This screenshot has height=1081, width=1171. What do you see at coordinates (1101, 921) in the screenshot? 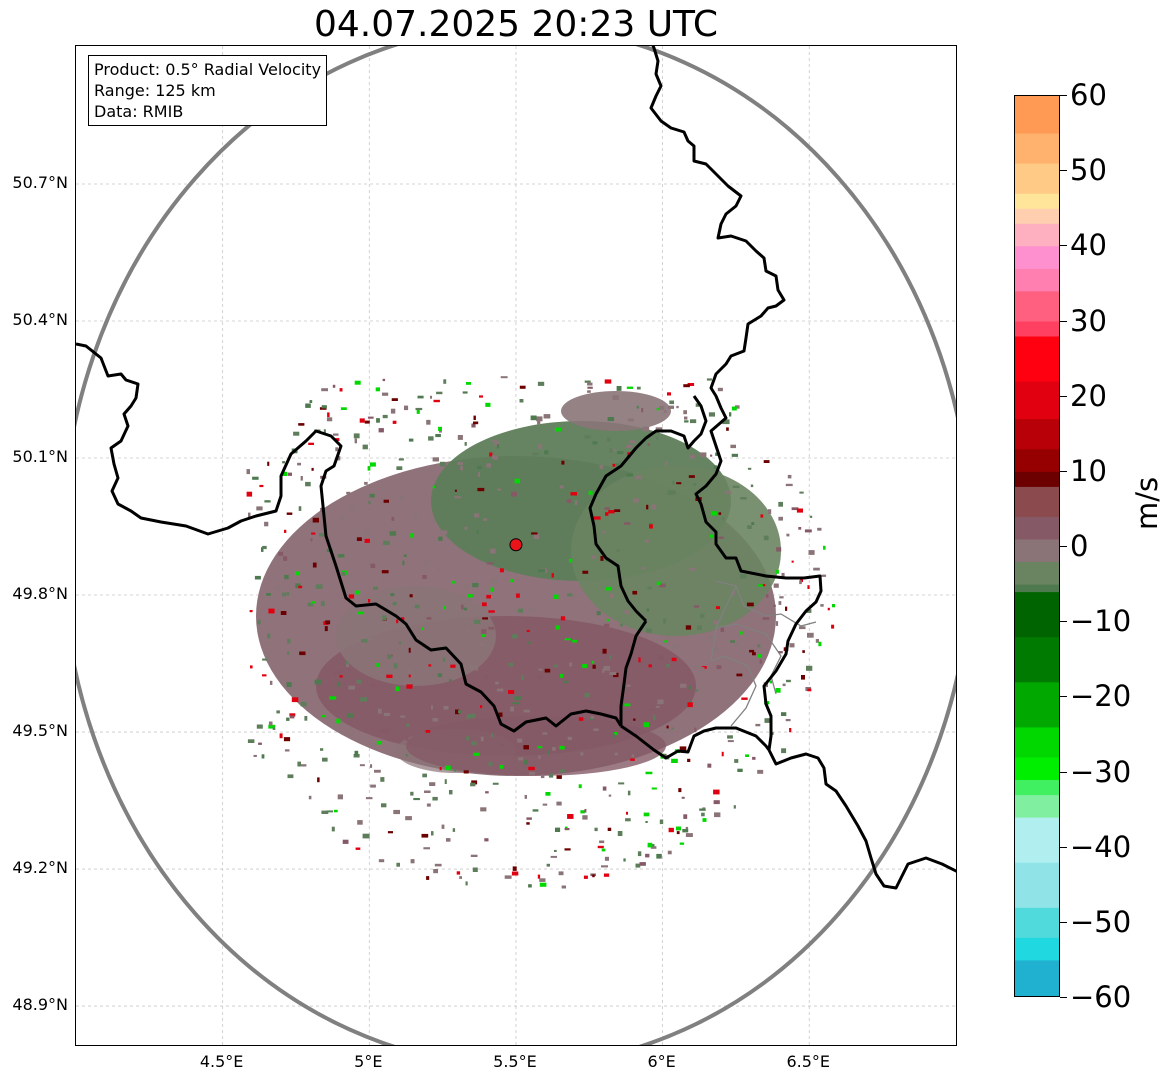
I see `colorbar-tick-label: −50` at bounding box center [1101, 921].